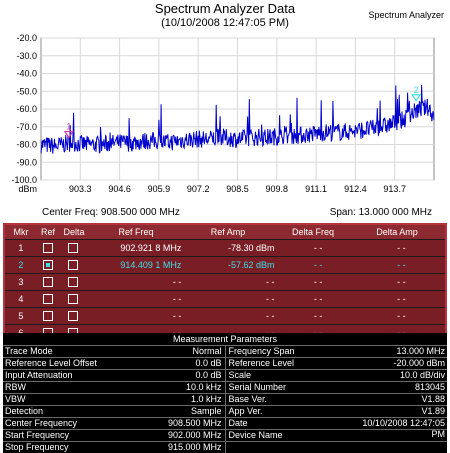 Image resolution: width=450 pixels, height=453 pixels. What do you see at coordinates (37, 435) in the screenshot?
I see `param-label: Start Frequency` at bounding box center [37, 435].